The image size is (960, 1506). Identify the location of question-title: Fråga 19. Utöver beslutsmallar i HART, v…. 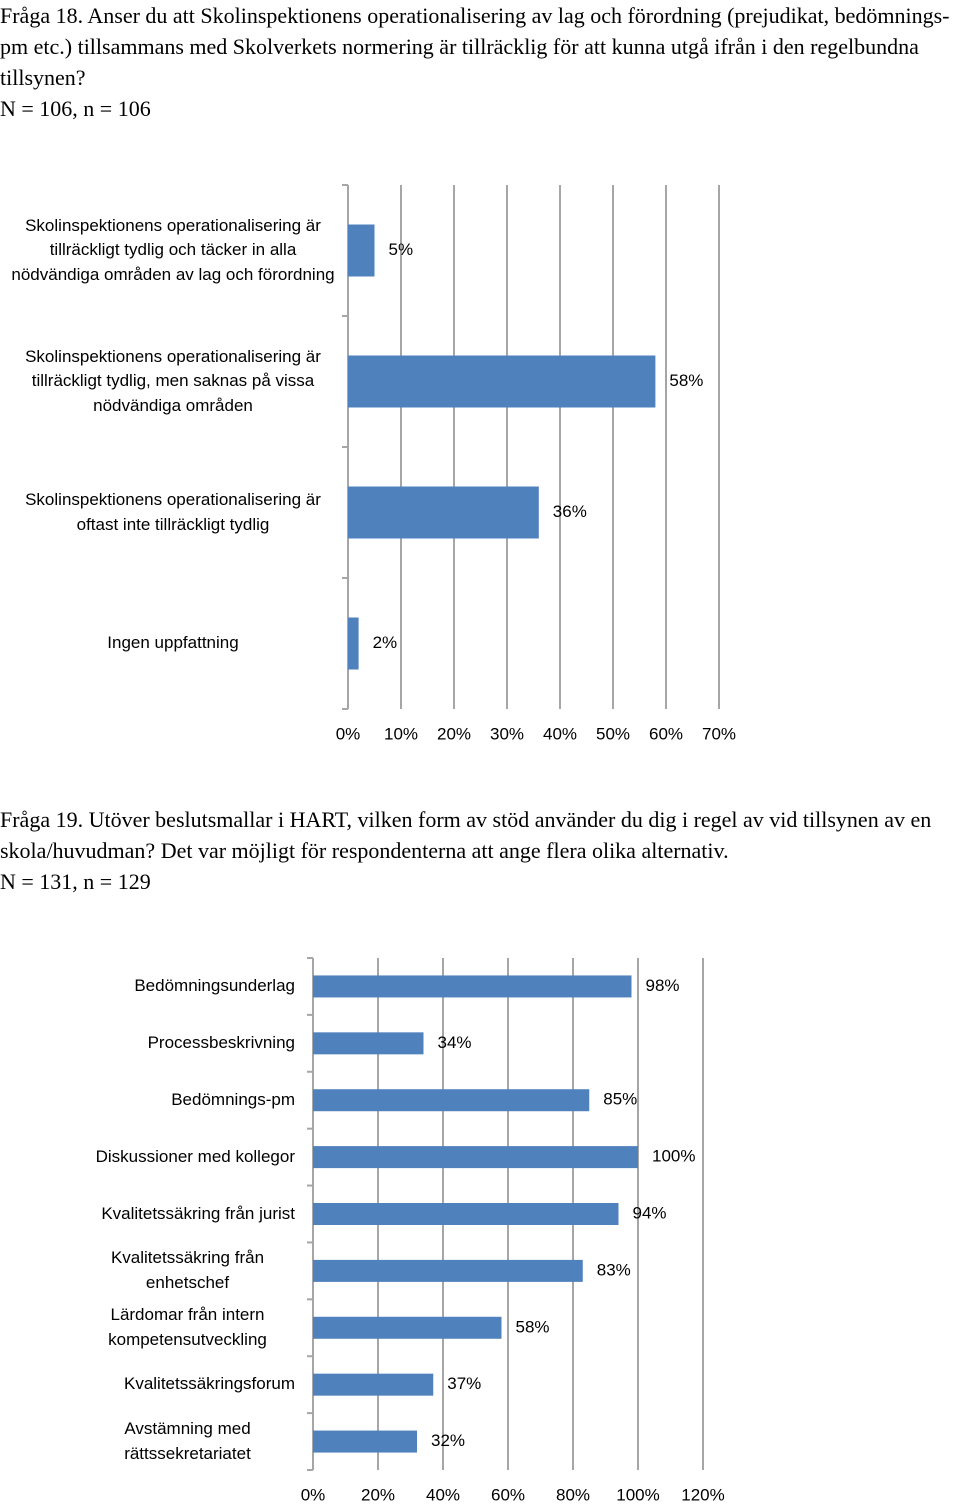
(466, 835).